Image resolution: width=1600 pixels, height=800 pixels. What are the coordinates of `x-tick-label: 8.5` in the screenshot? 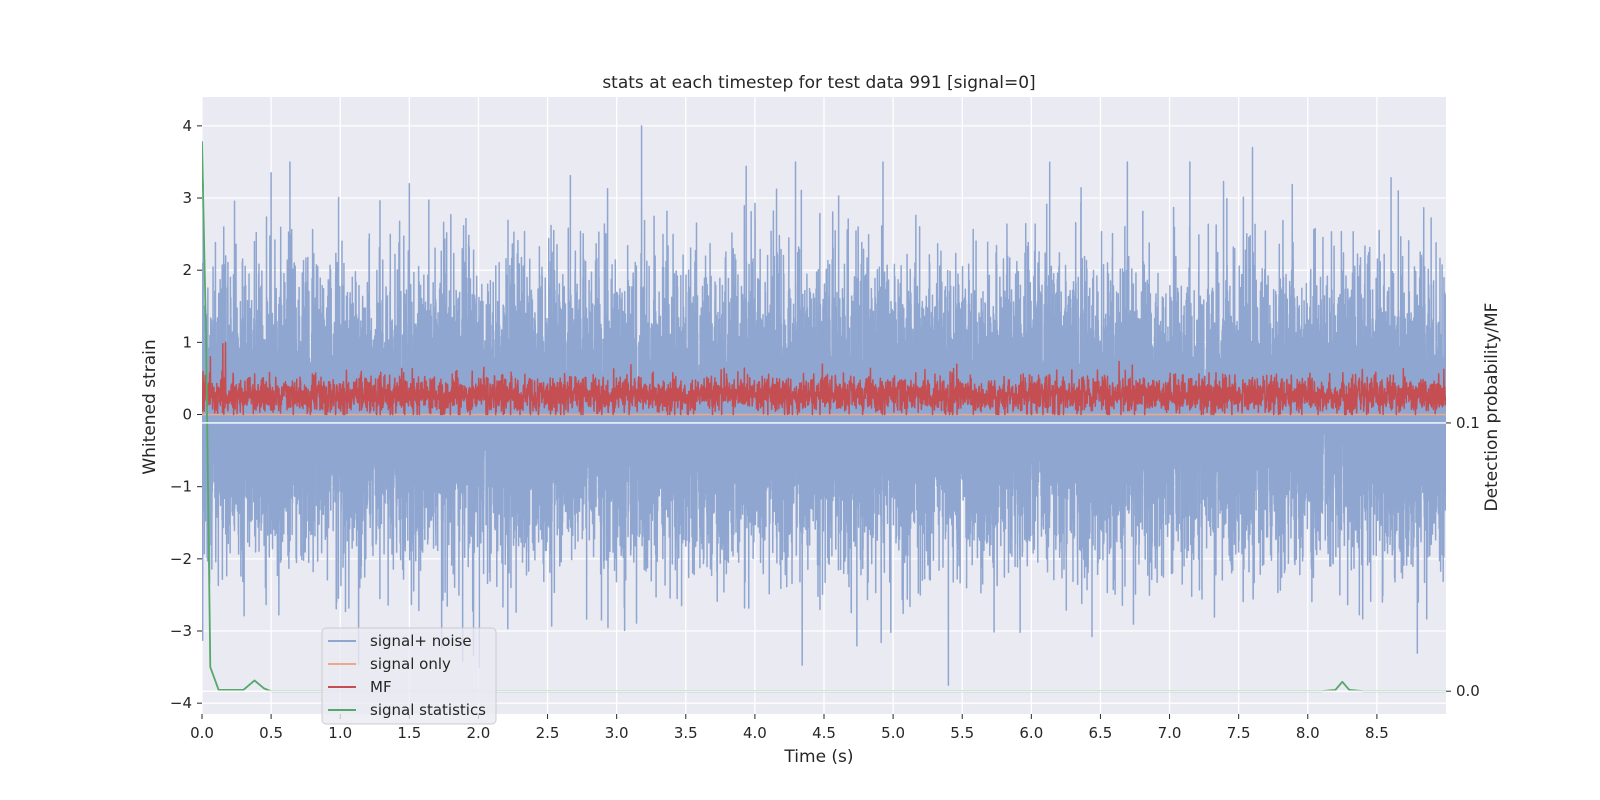 It's located at (1377, 733).